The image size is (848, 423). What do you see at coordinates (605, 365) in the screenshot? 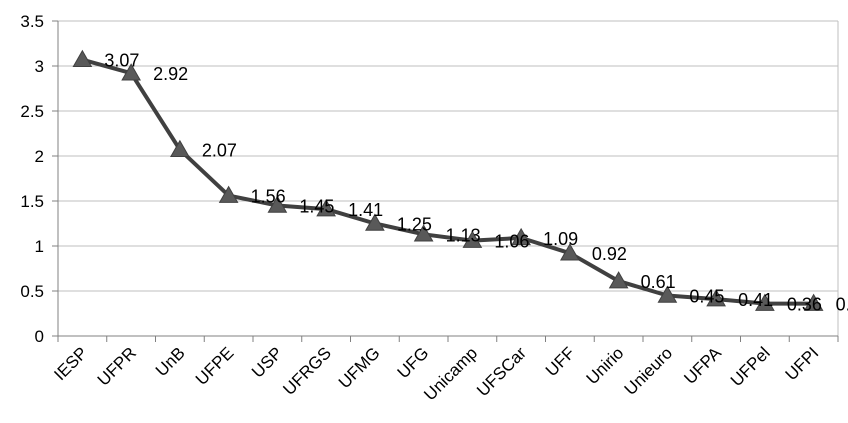
I see `x-tick-label: Unirio` at bounding box center [605, 365].